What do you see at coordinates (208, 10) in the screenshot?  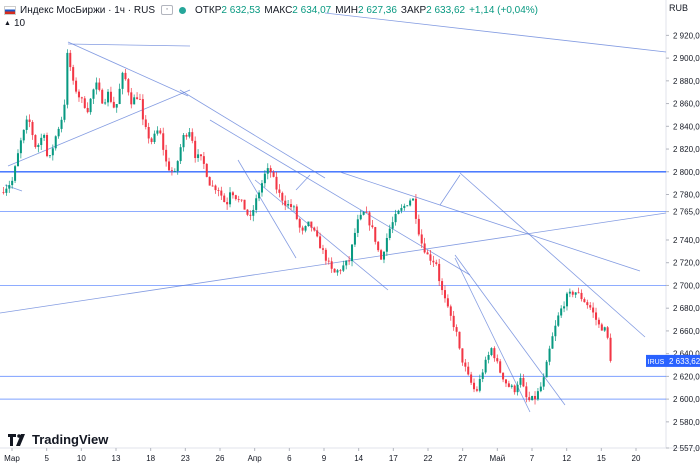 I see `open-label: ОТКР` at bounding box center [208, 10].